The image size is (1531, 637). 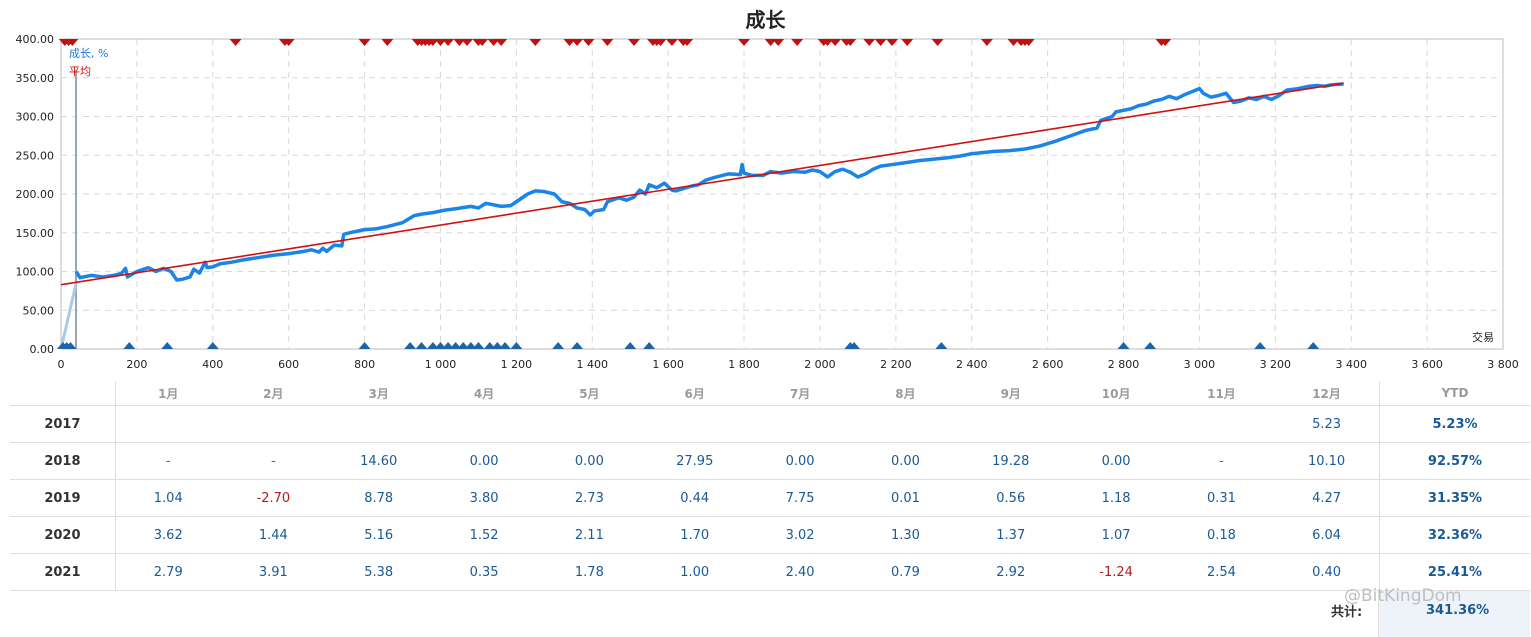 I want to click on month-value-cell: 2.73, so click(x=589, y=498).